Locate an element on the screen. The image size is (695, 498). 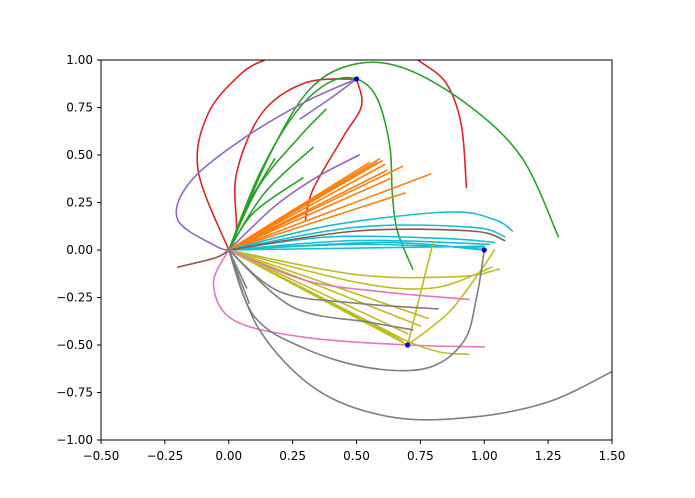
y-axis: −1.00 −0.75 −0.50 −0.25 0.00 0.25 0.50 0.75 1.00 is located at coordinates (78, 250).